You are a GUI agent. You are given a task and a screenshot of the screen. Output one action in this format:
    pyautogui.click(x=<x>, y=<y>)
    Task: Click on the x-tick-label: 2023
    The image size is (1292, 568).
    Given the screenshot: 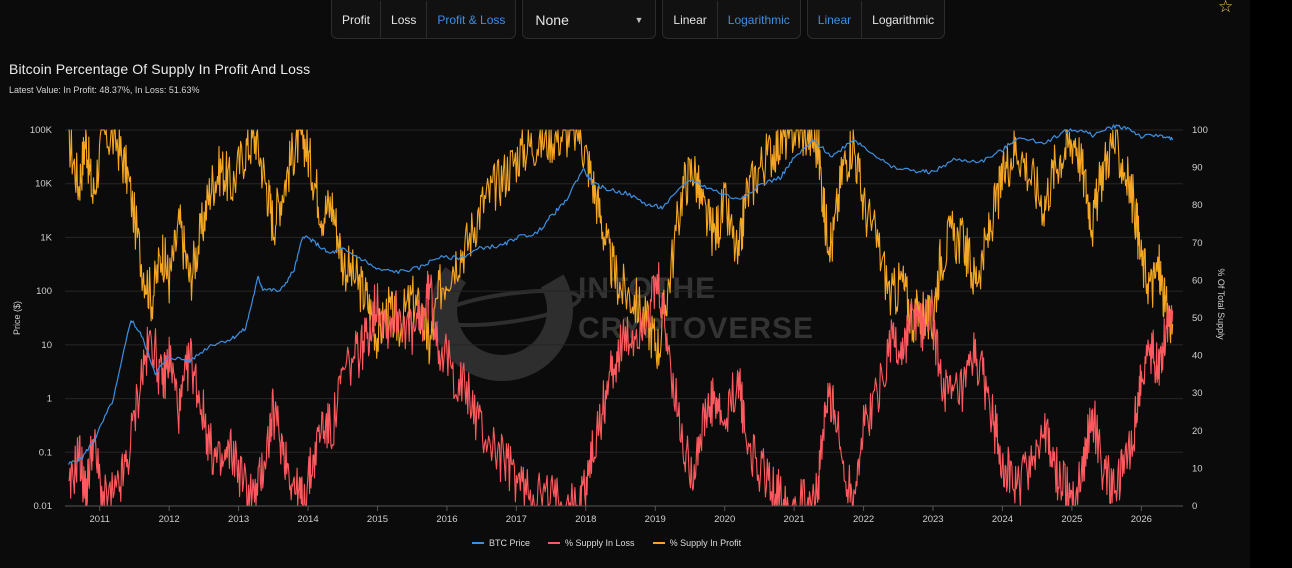 What is the action you would take?
    pyautogui.click(x=932, y=519)
    